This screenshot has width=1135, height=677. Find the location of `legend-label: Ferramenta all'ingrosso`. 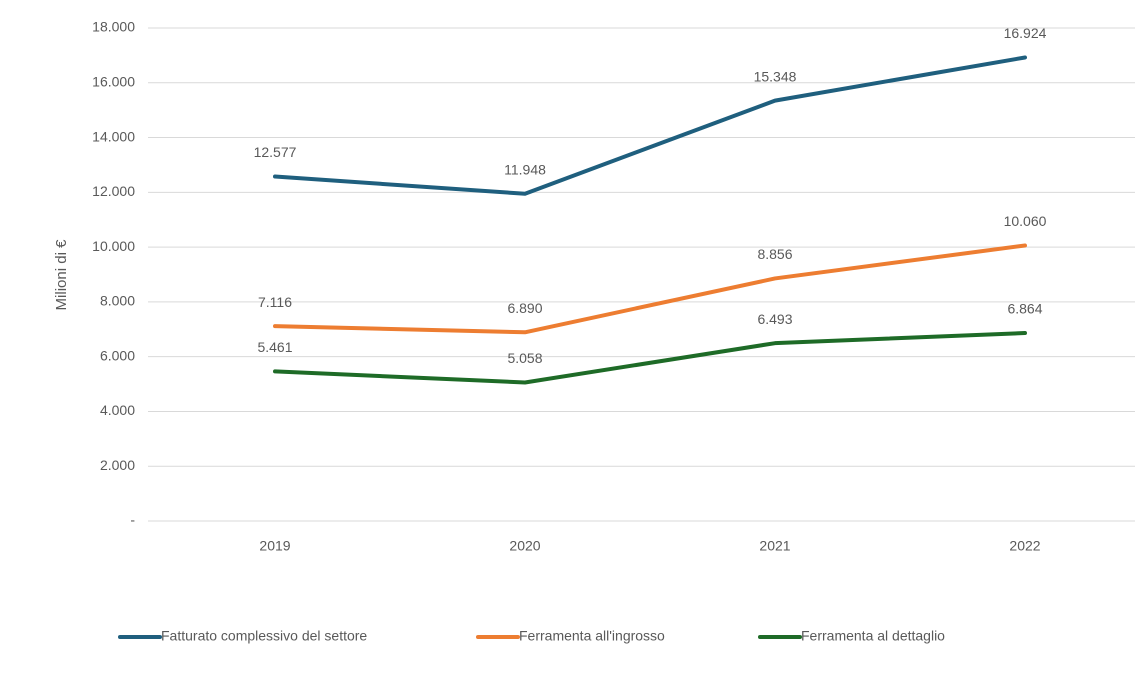

legend-label: Ferramenta all'ingrosso is located at coordinates (592, 636).